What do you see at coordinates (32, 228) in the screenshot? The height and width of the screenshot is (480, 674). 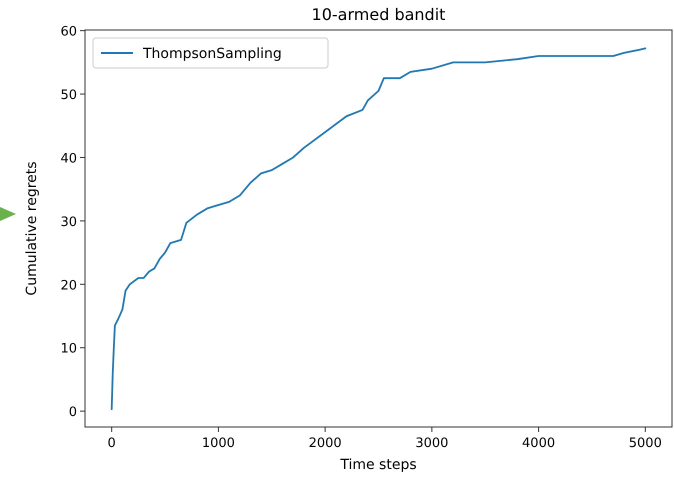 I see `y-axis-title: Cumulative regrets` at bounding box center [32, 228].